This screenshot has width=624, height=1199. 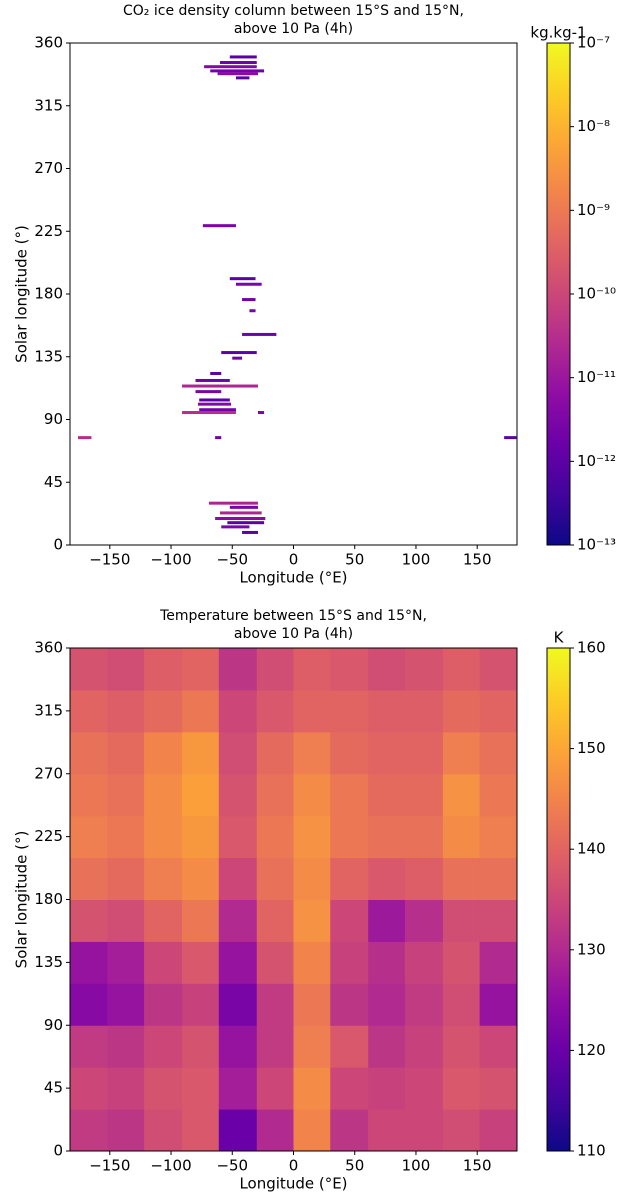 What do you see at coordinates (593, 43) in the screenshot?
I see `colorbar-tick-label: 10⁻⁷` at bounding box center [593, 43].